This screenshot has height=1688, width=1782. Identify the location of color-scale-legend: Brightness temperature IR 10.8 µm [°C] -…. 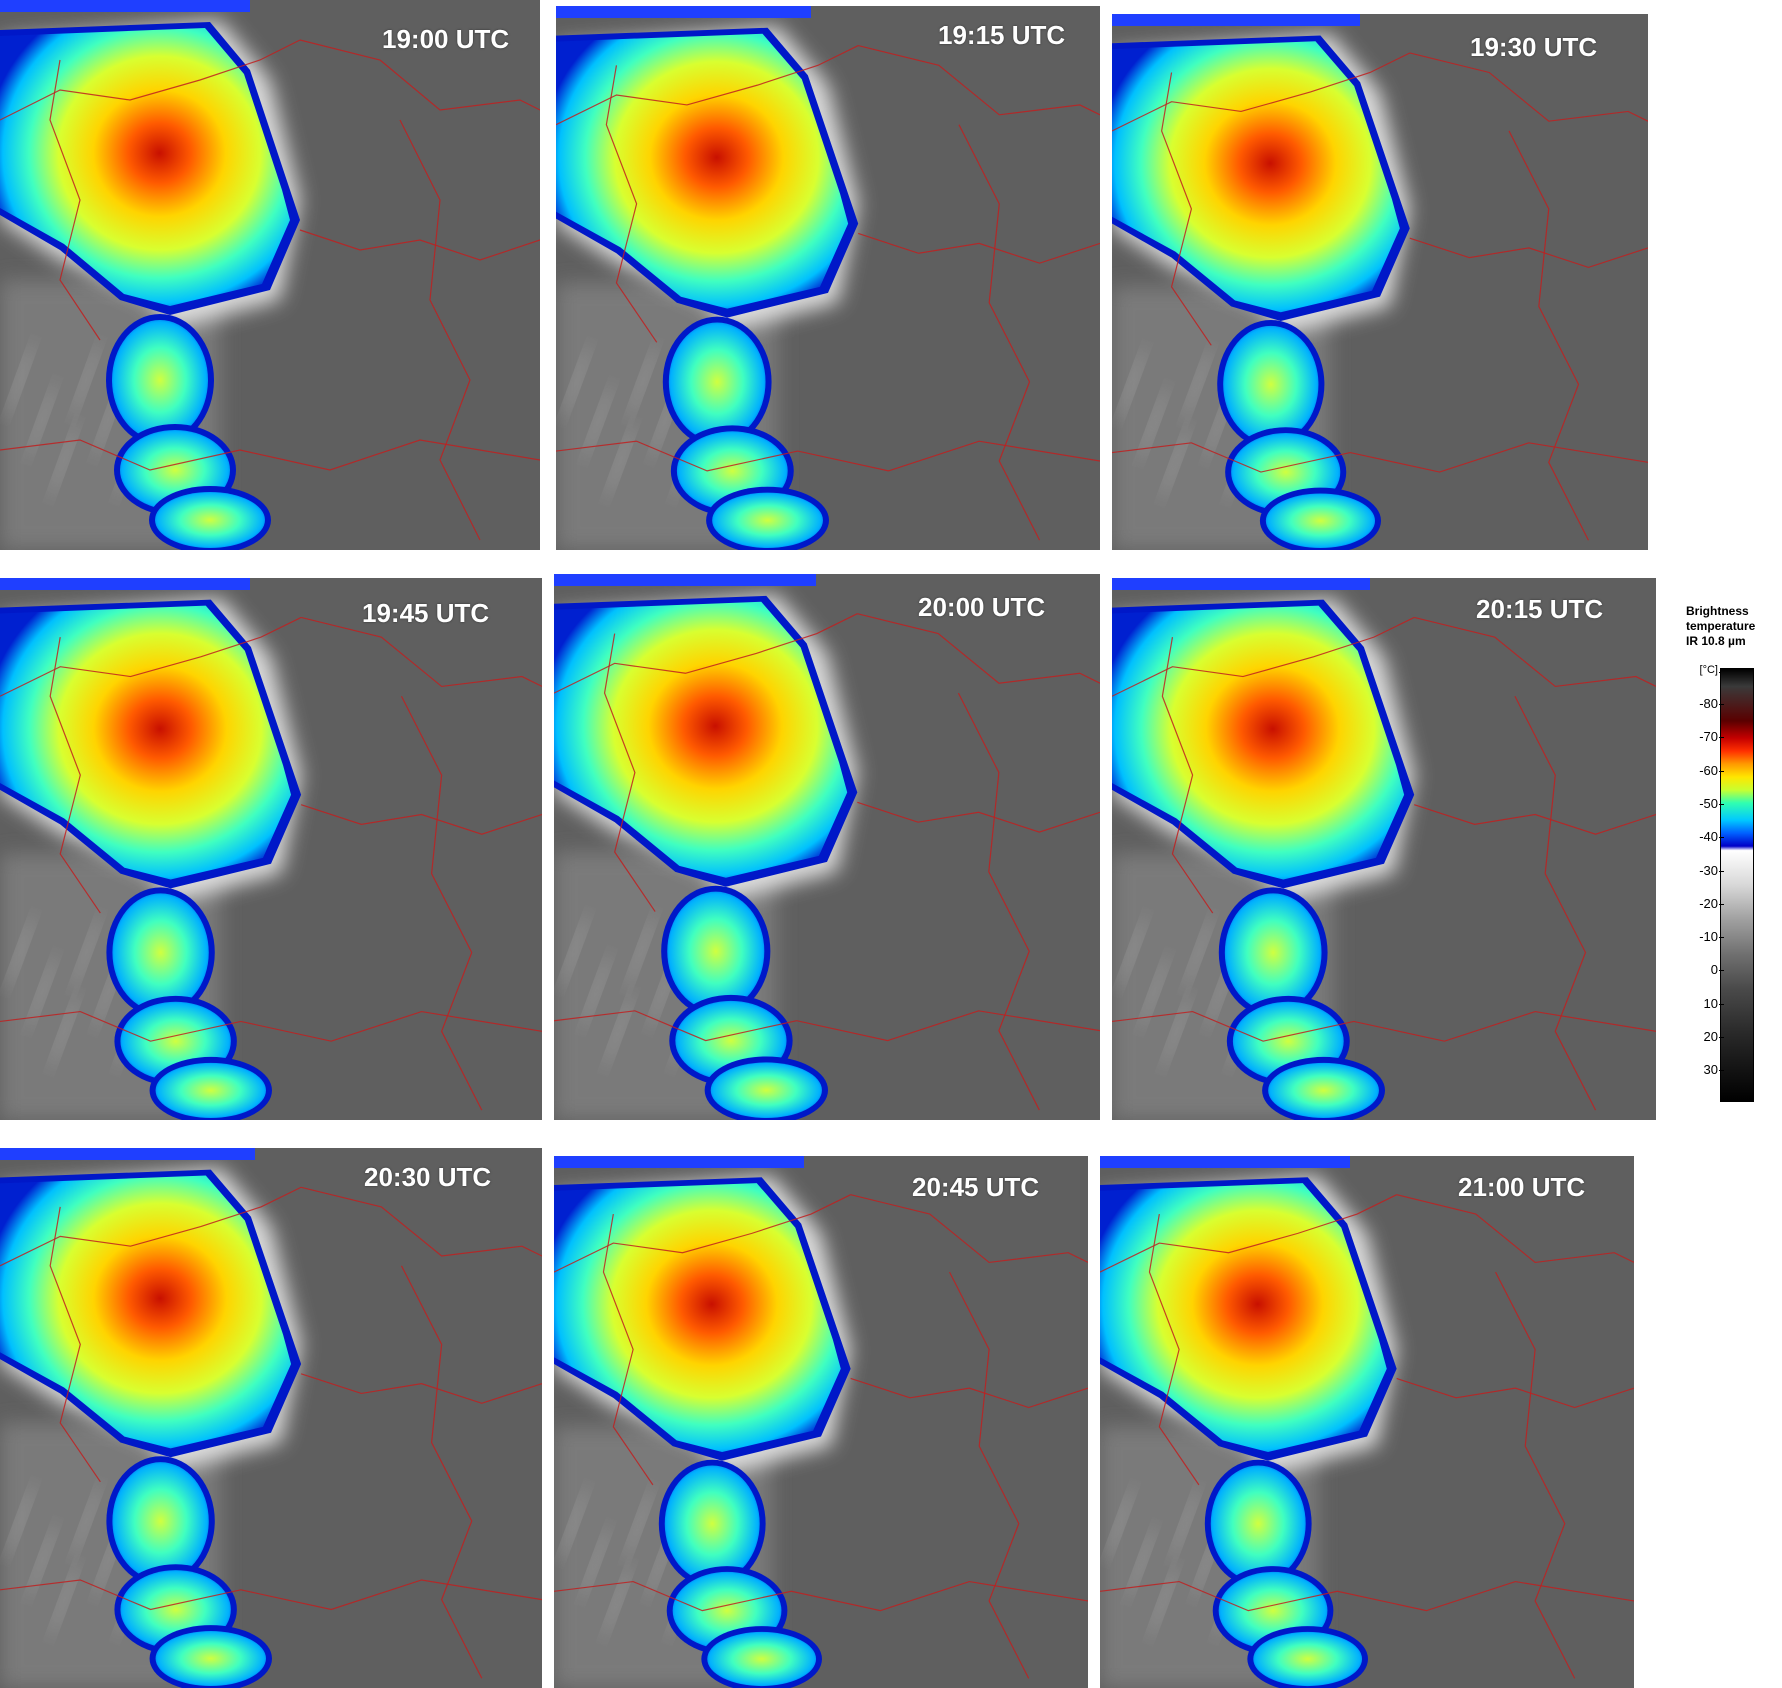
(1732, 854).